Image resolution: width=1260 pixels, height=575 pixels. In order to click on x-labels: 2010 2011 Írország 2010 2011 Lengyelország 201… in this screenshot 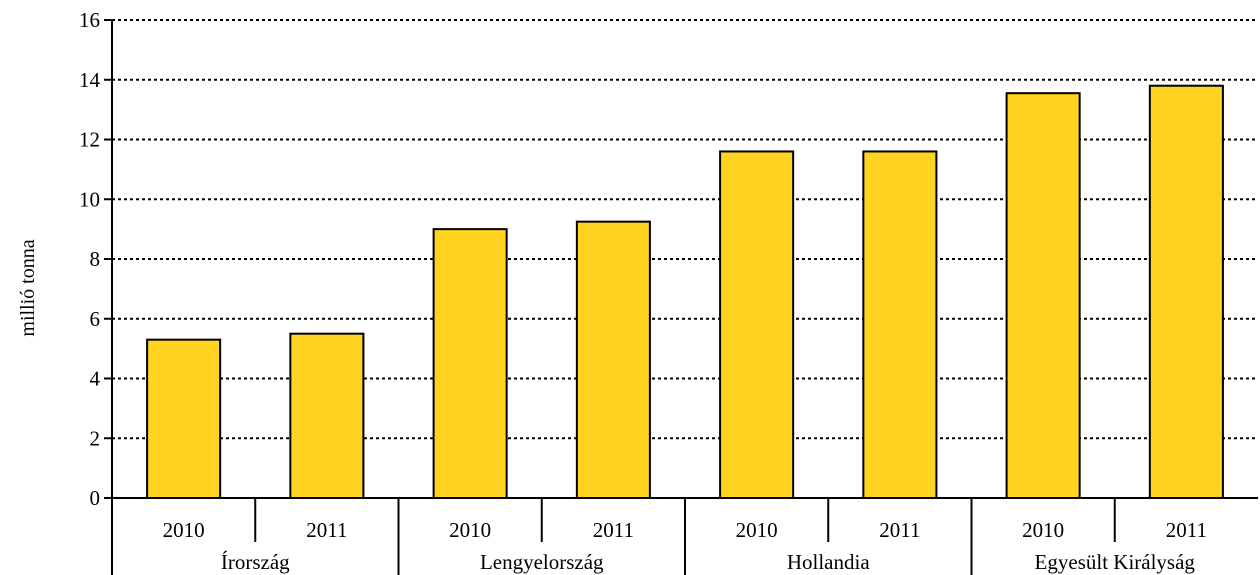, I will do `click(685, 546)`.